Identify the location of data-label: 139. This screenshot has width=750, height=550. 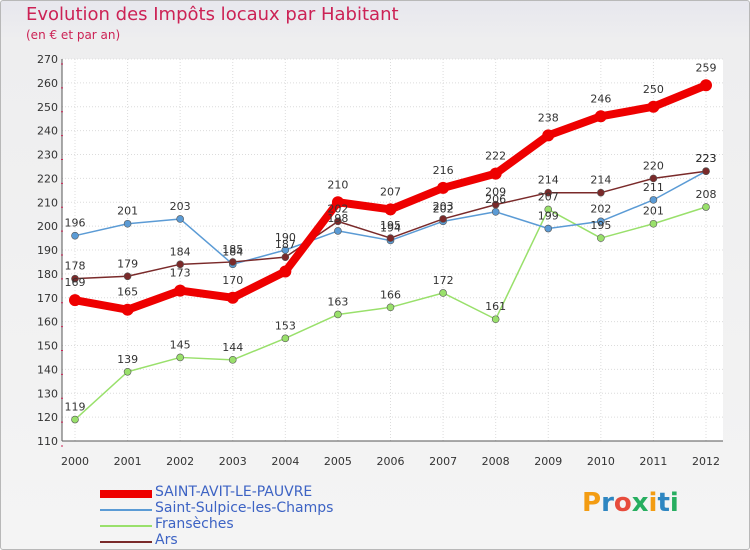
(127, 359).